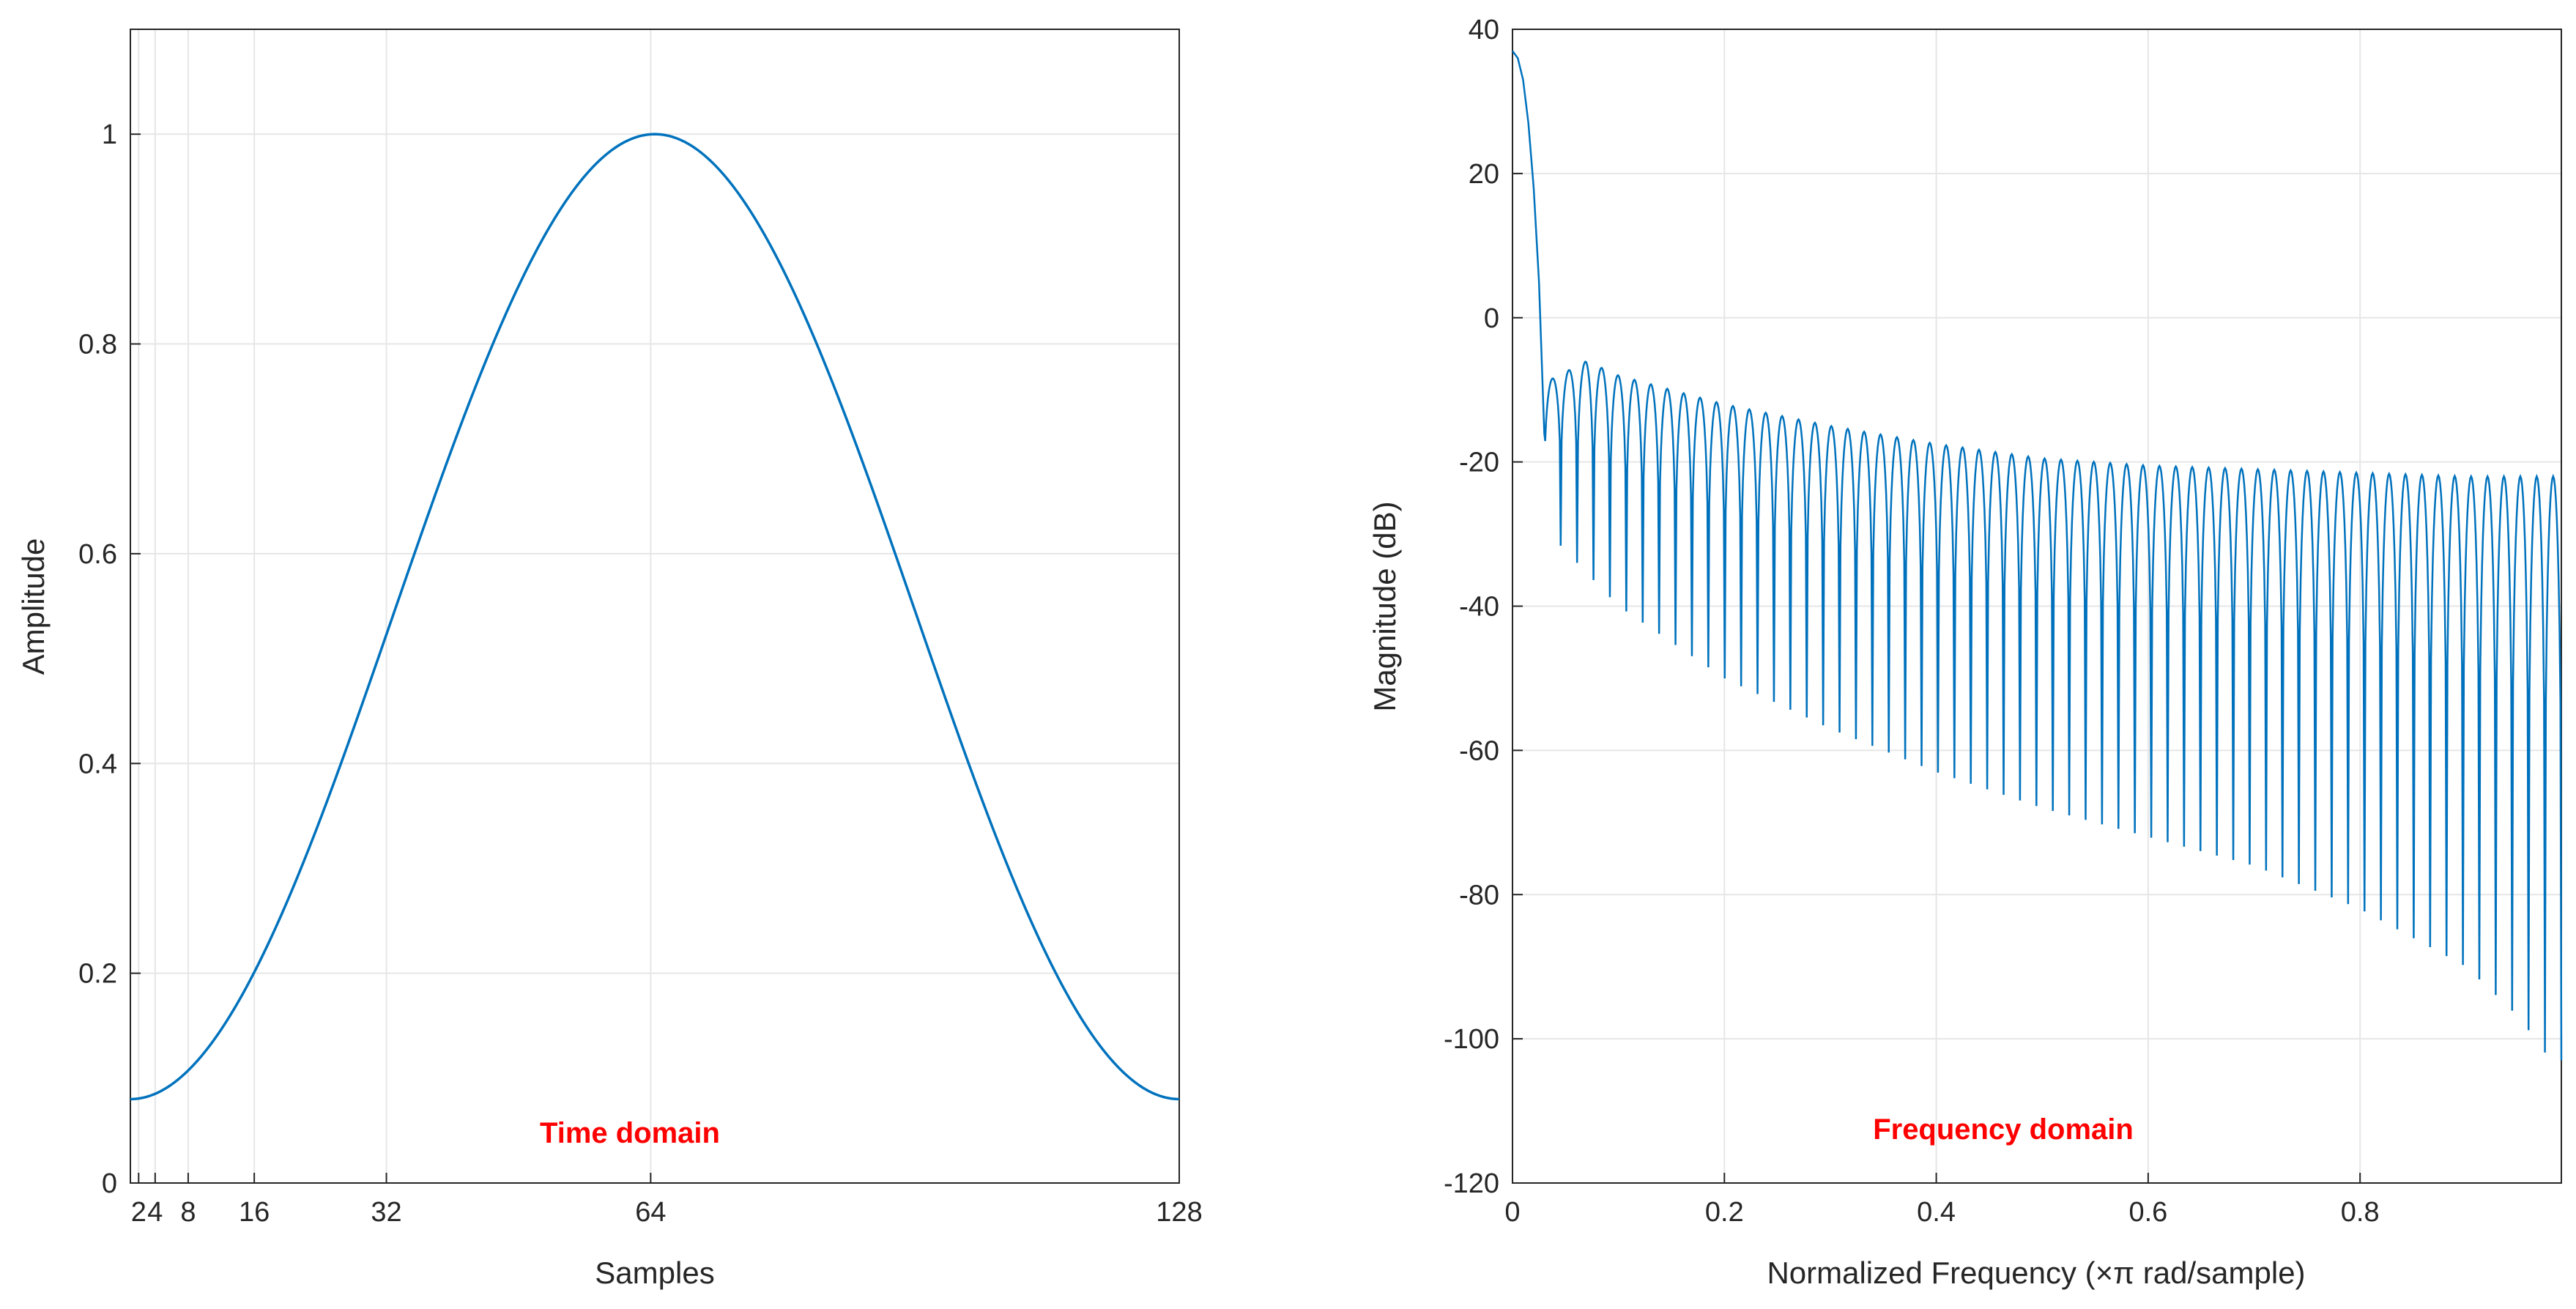  What do you see at coordinates (33, 606) in the screenshot?
I see `time-y-axis-label: Amplitude` at bounding box center [33, 606].